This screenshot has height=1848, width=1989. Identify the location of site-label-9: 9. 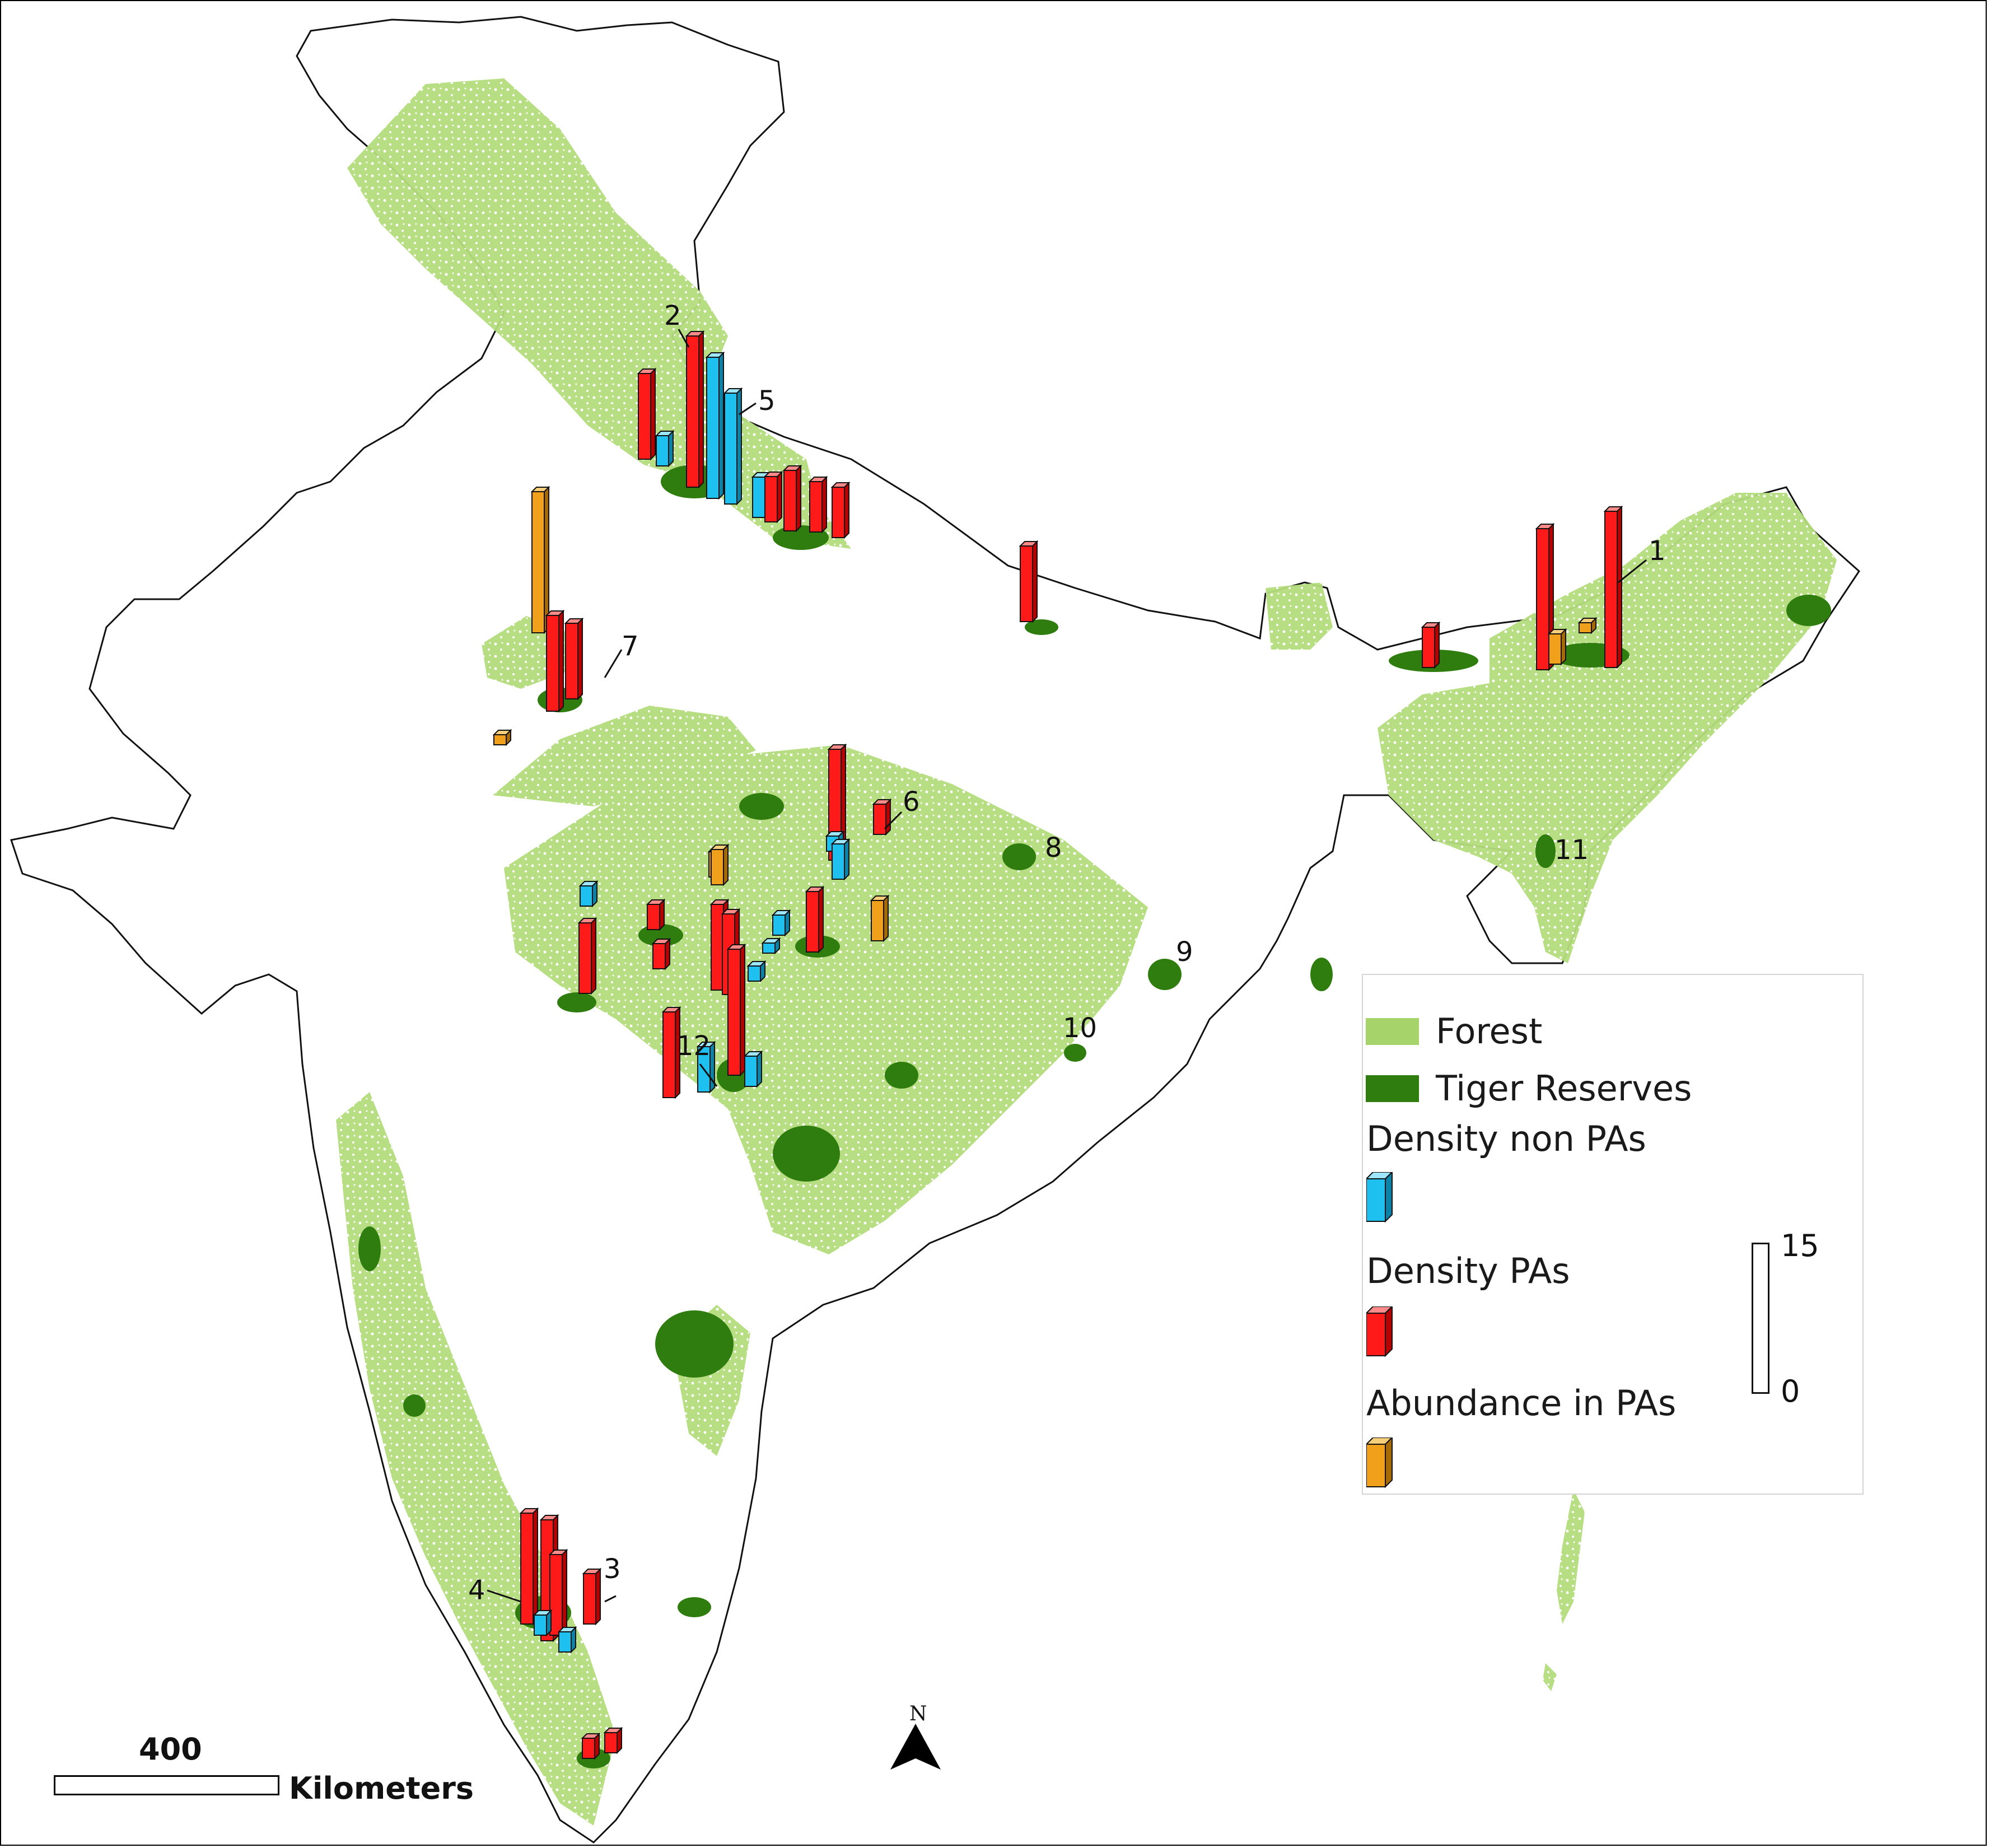
(1184, 952).